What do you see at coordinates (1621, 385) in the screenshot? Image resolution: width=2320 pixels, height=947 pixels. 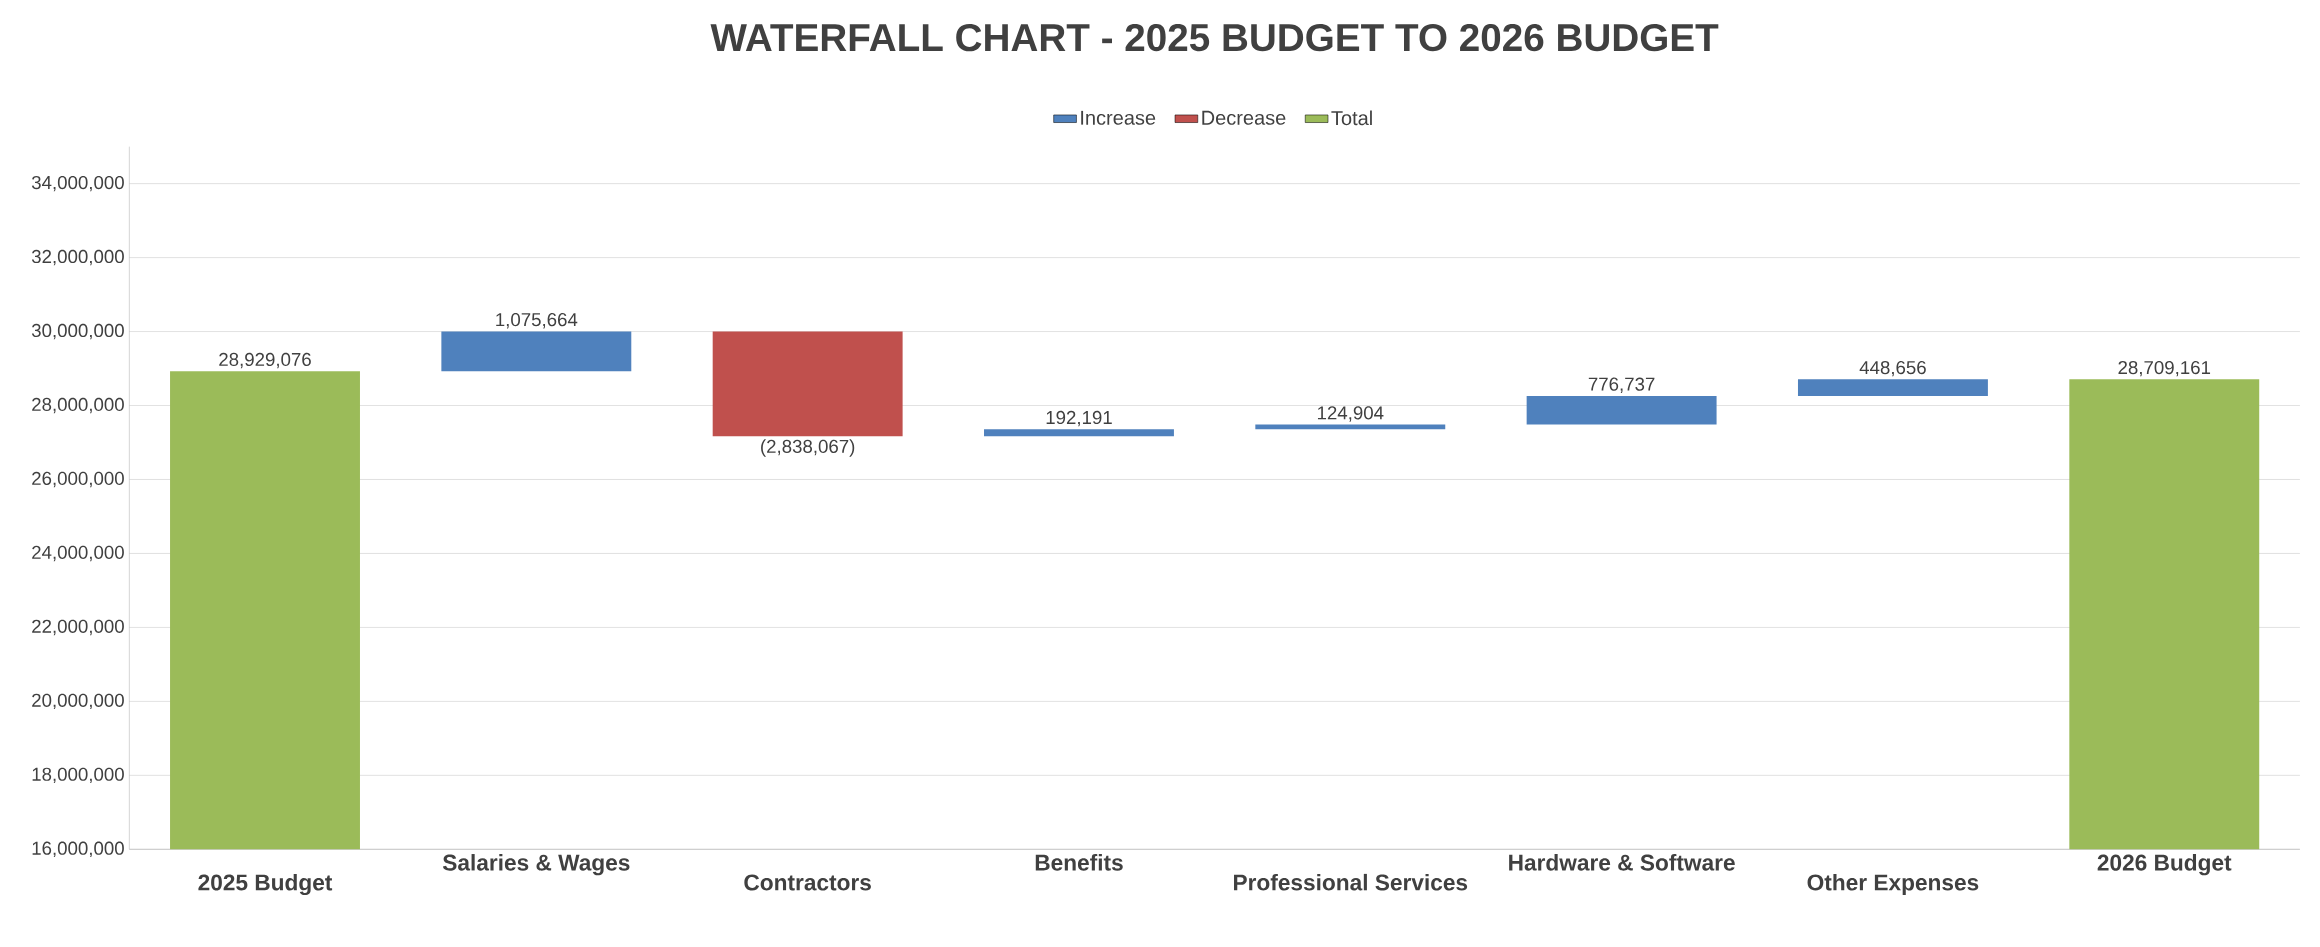 I see `data-label: 776,737` at bounding box center [1621, 385].